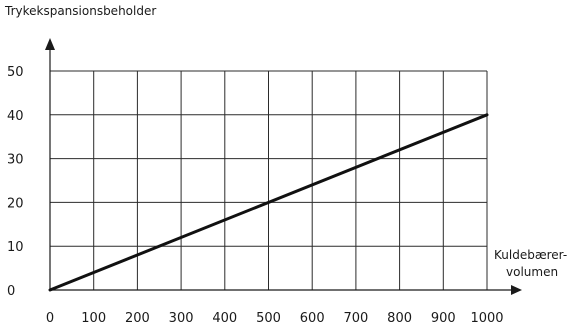  Describe the element at coordinates (50, 318) in the screenshot. I see `x-tick-label-0: 0` at that location.